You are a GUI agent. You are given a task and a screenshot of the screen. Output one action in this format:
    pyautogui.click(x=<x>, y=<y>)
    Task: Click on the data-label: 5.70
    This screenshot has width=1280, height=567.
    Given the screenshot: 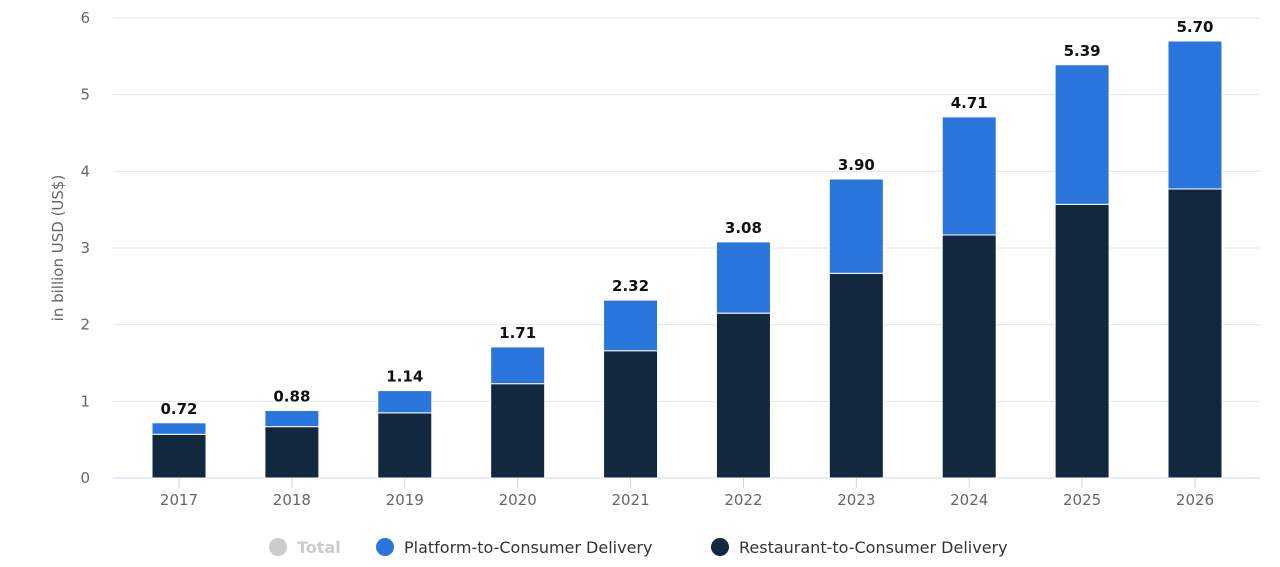 What is the action you would take?
    pyautogui.click(x=1194, y=27)
    